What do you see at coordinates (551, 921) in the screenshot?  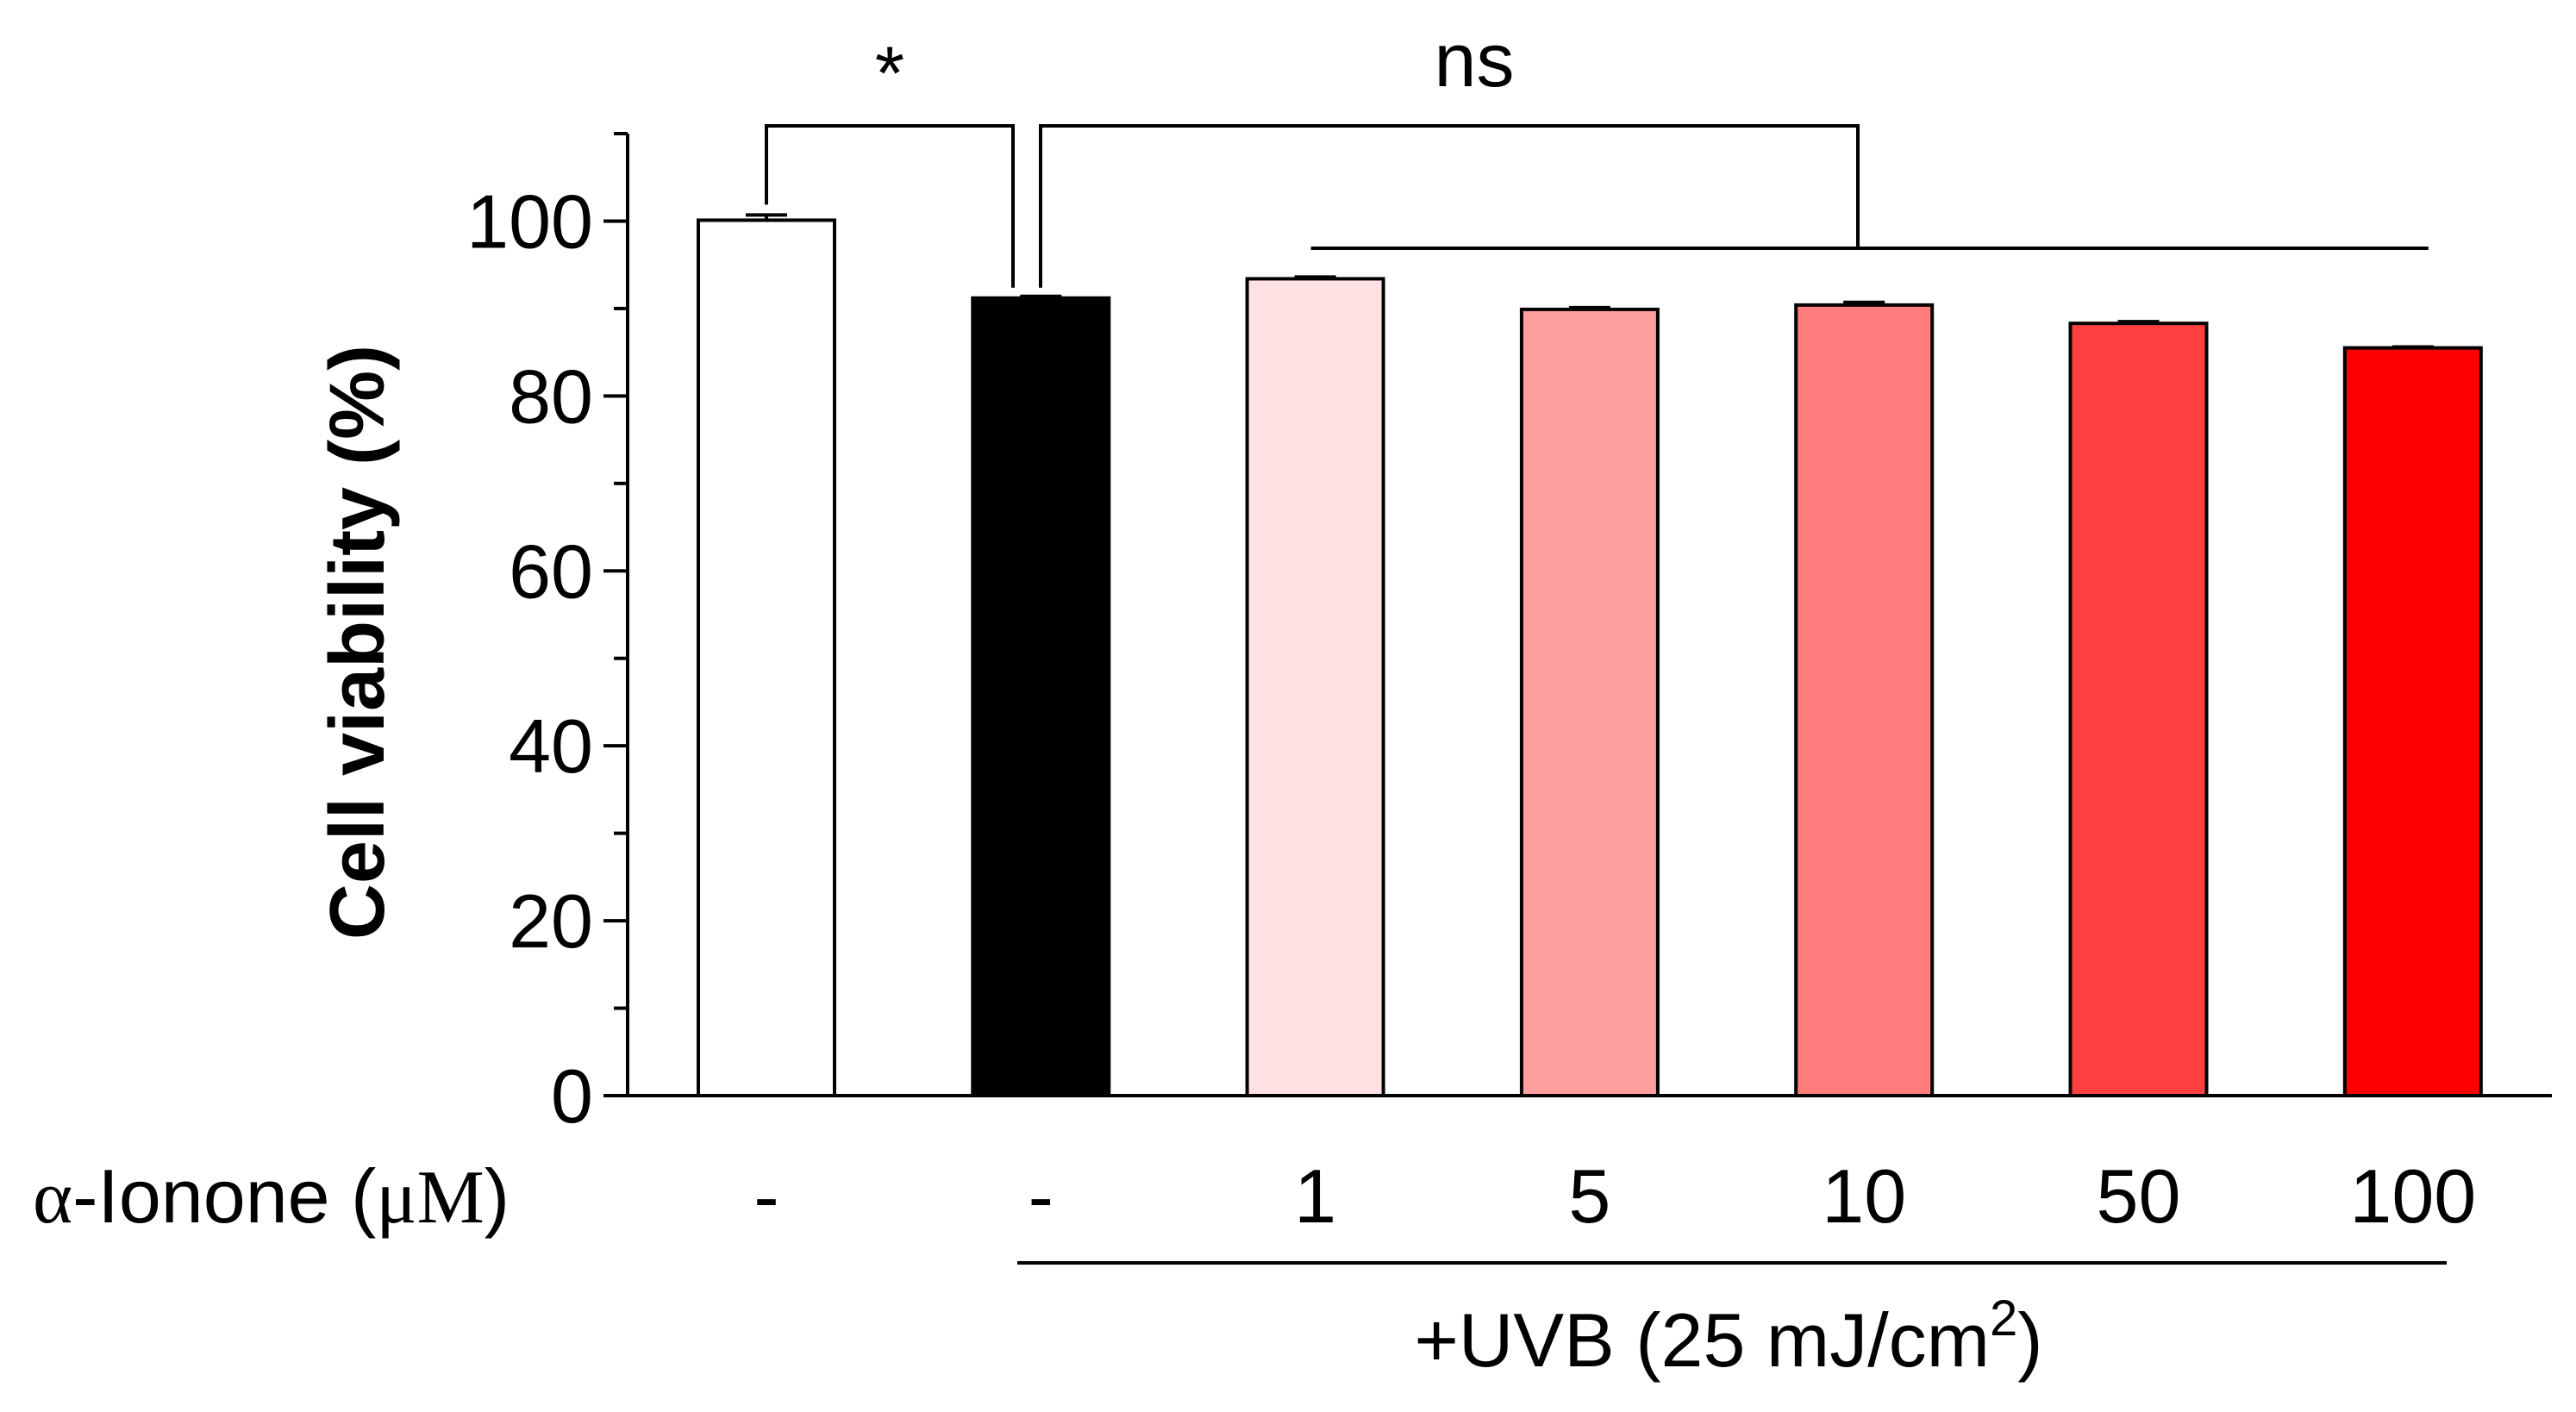 I see `y-tick-label: 20` at bounding box center [551, 921].